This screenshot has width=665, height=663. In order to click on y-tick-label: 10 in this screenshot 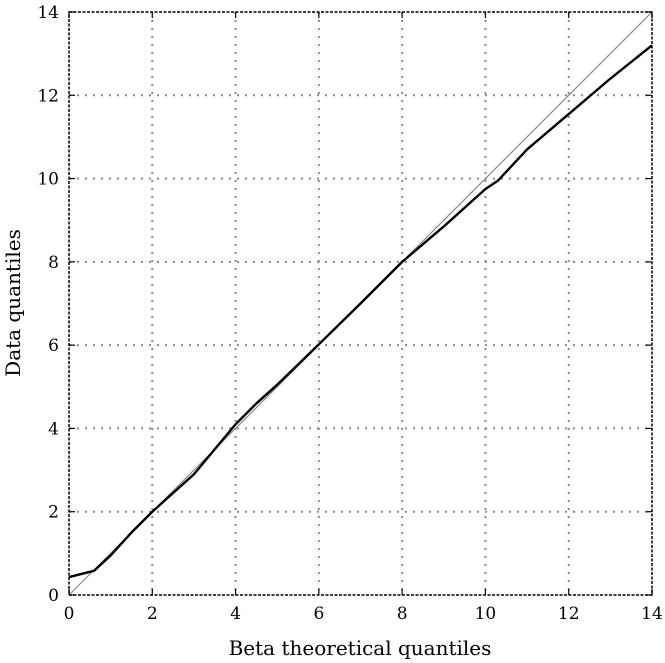, I will do `click(48, 180)`.